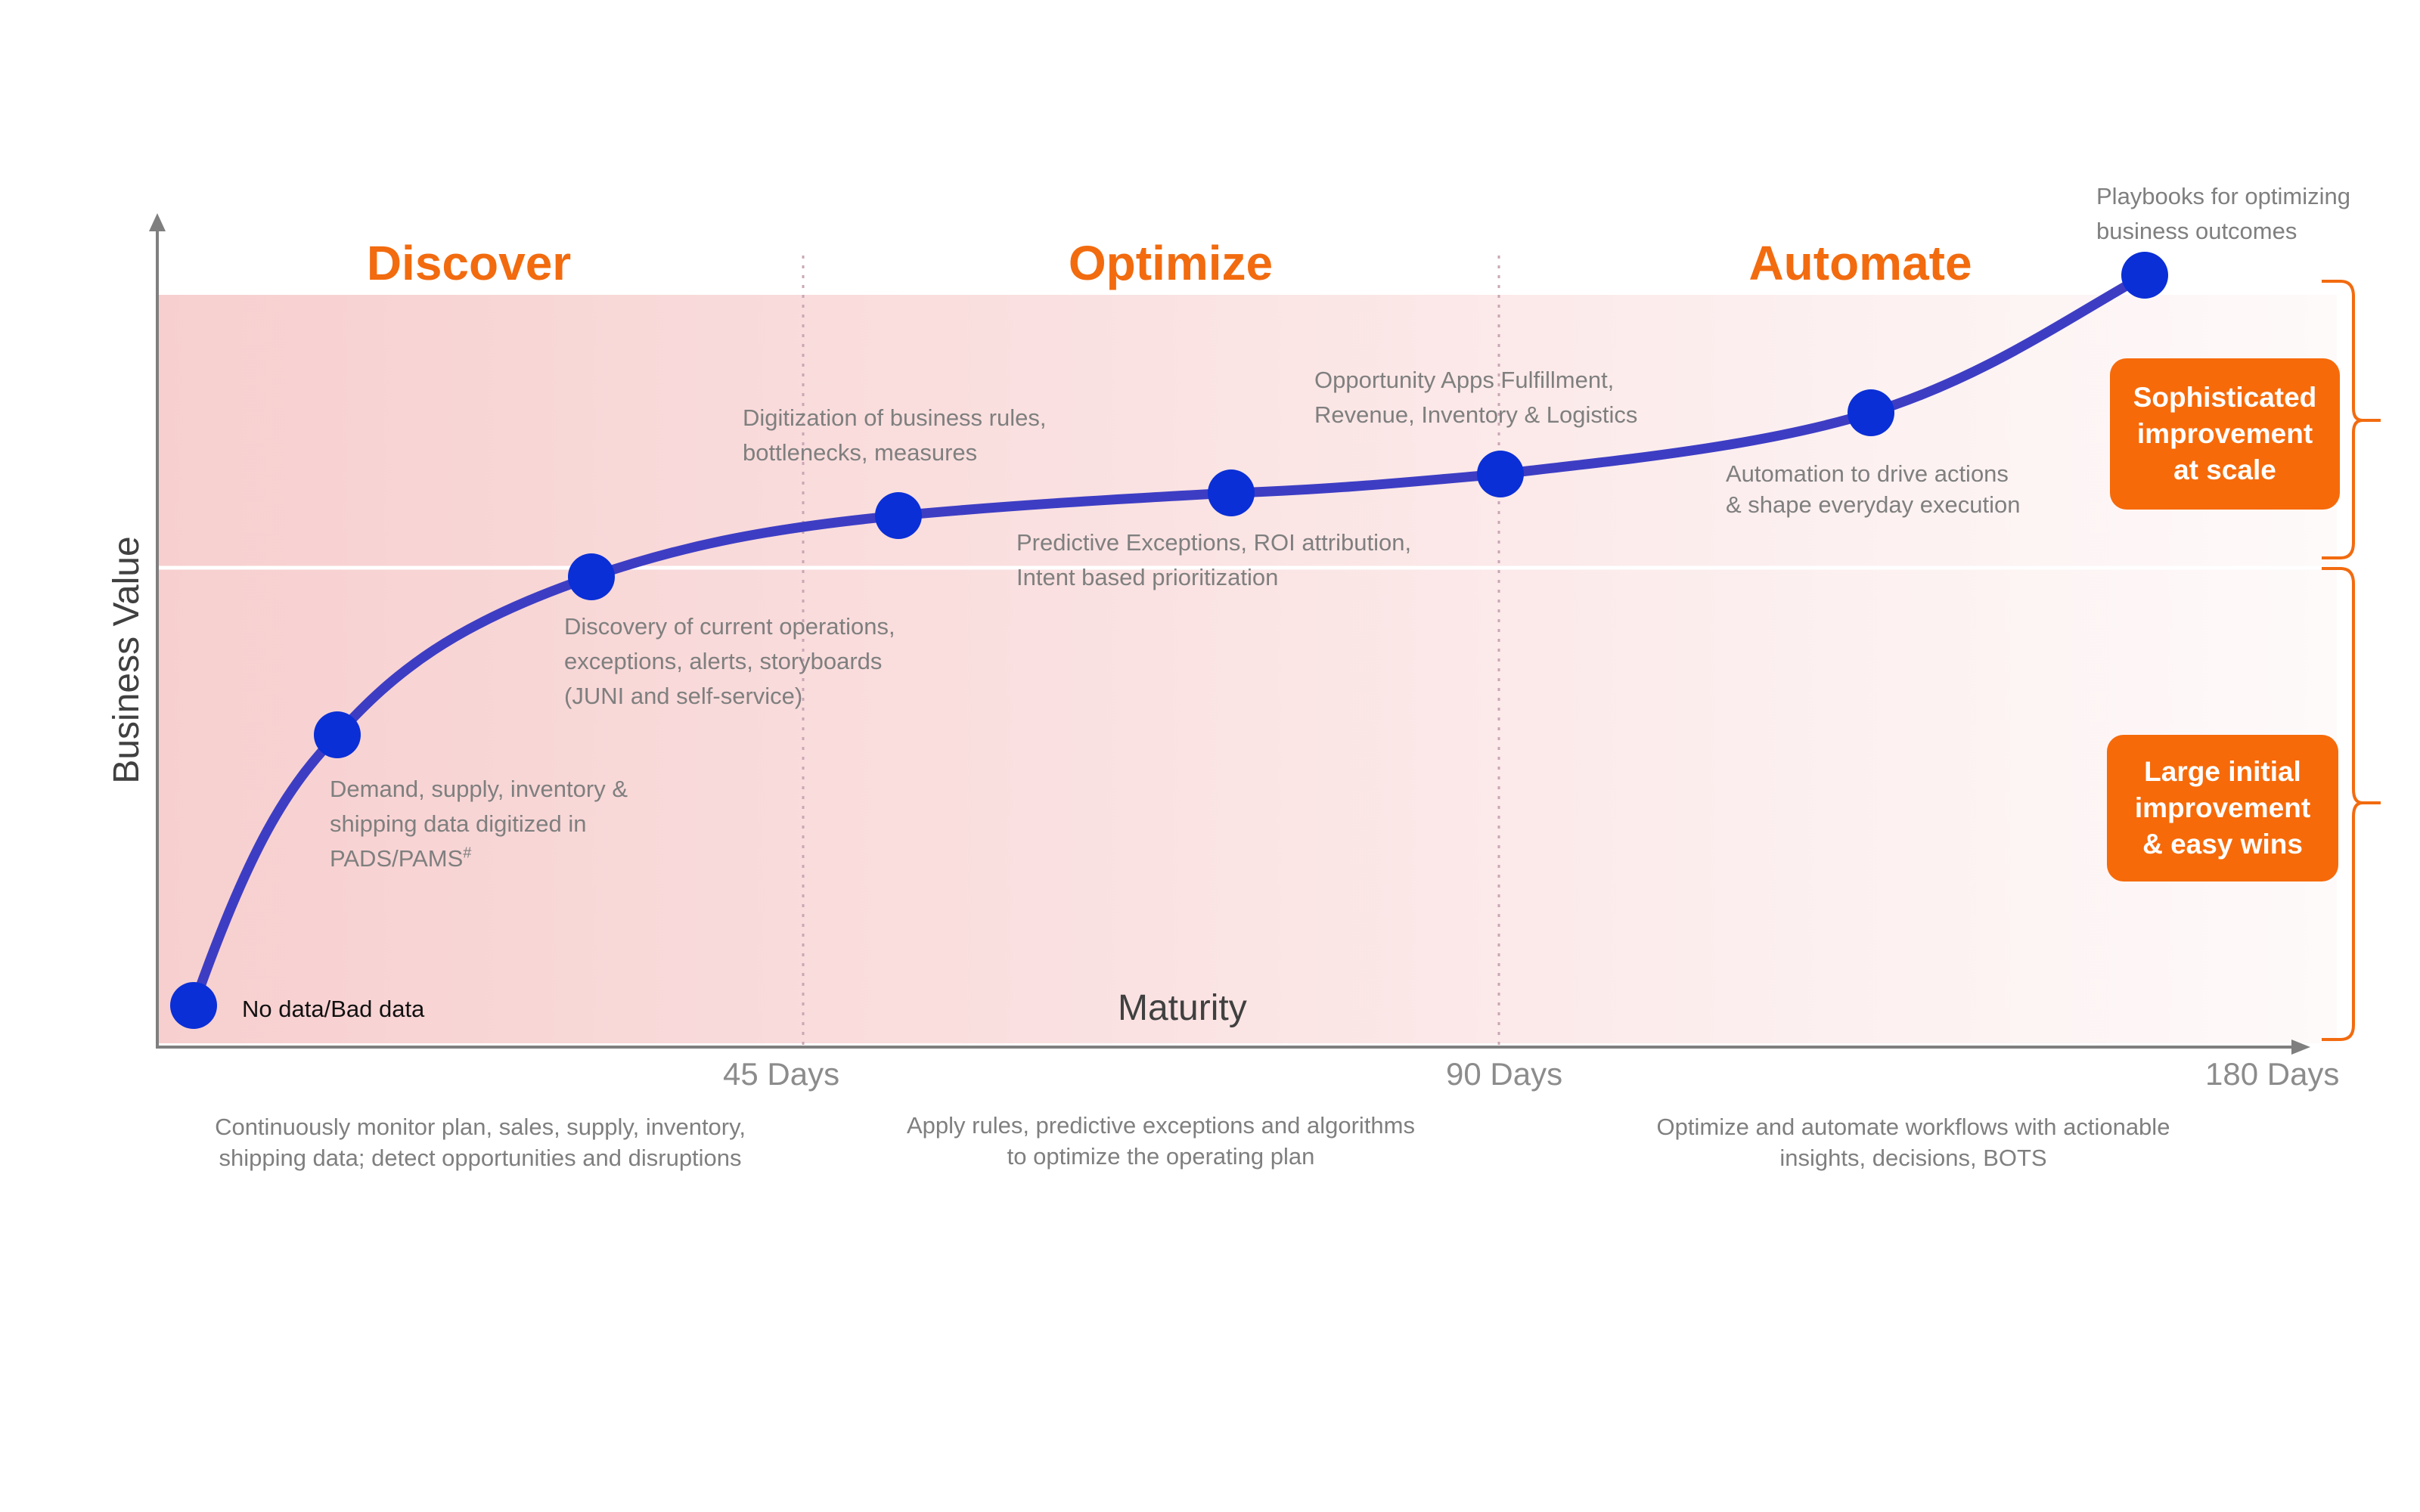  What do you see at coordinates (1182, 1008) in the screenshot?
I see `x-axis-title: Maturity` at bounding box center [1182, 1008].